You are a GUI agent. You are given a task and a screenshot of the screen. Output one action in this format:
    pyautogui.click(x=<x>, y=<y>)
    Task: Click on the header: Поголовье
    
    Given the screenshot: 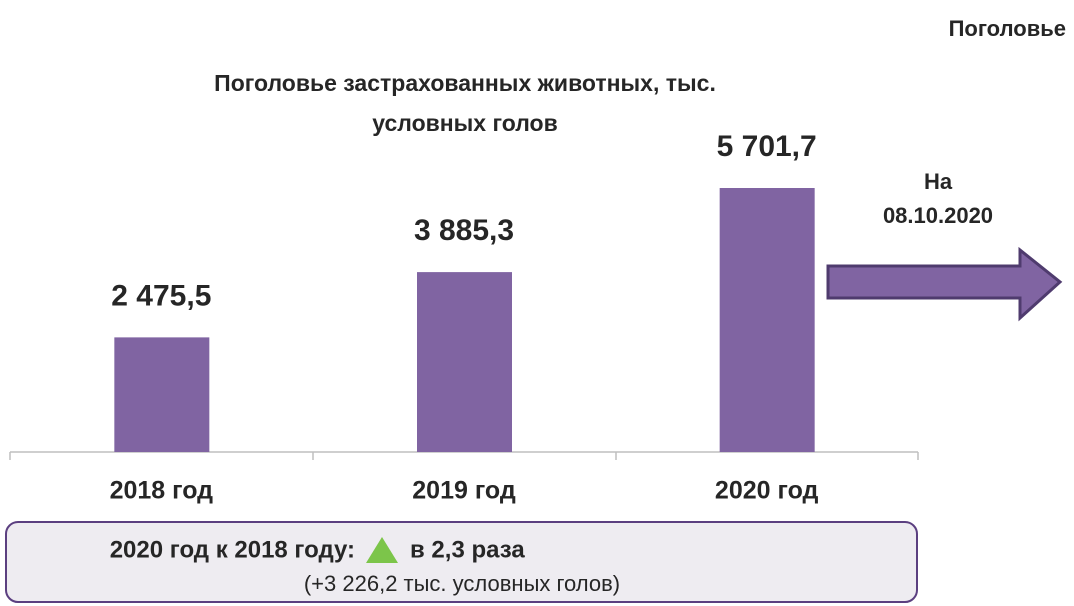 What is the action you would take?
    pyautogui.click(x=1007, y=28)
    